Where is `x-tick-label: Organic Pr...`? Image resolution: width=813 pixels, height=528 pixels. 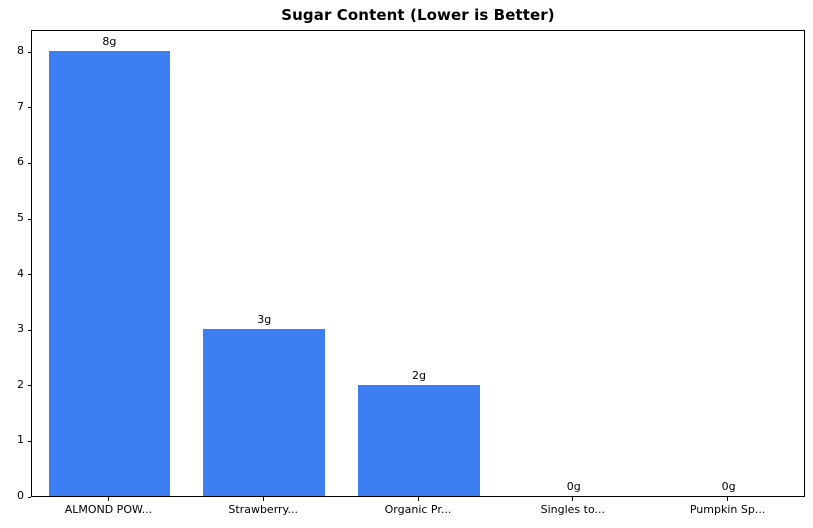
x-tick-label: Organic Pr... is located at coordinates (418, 509).